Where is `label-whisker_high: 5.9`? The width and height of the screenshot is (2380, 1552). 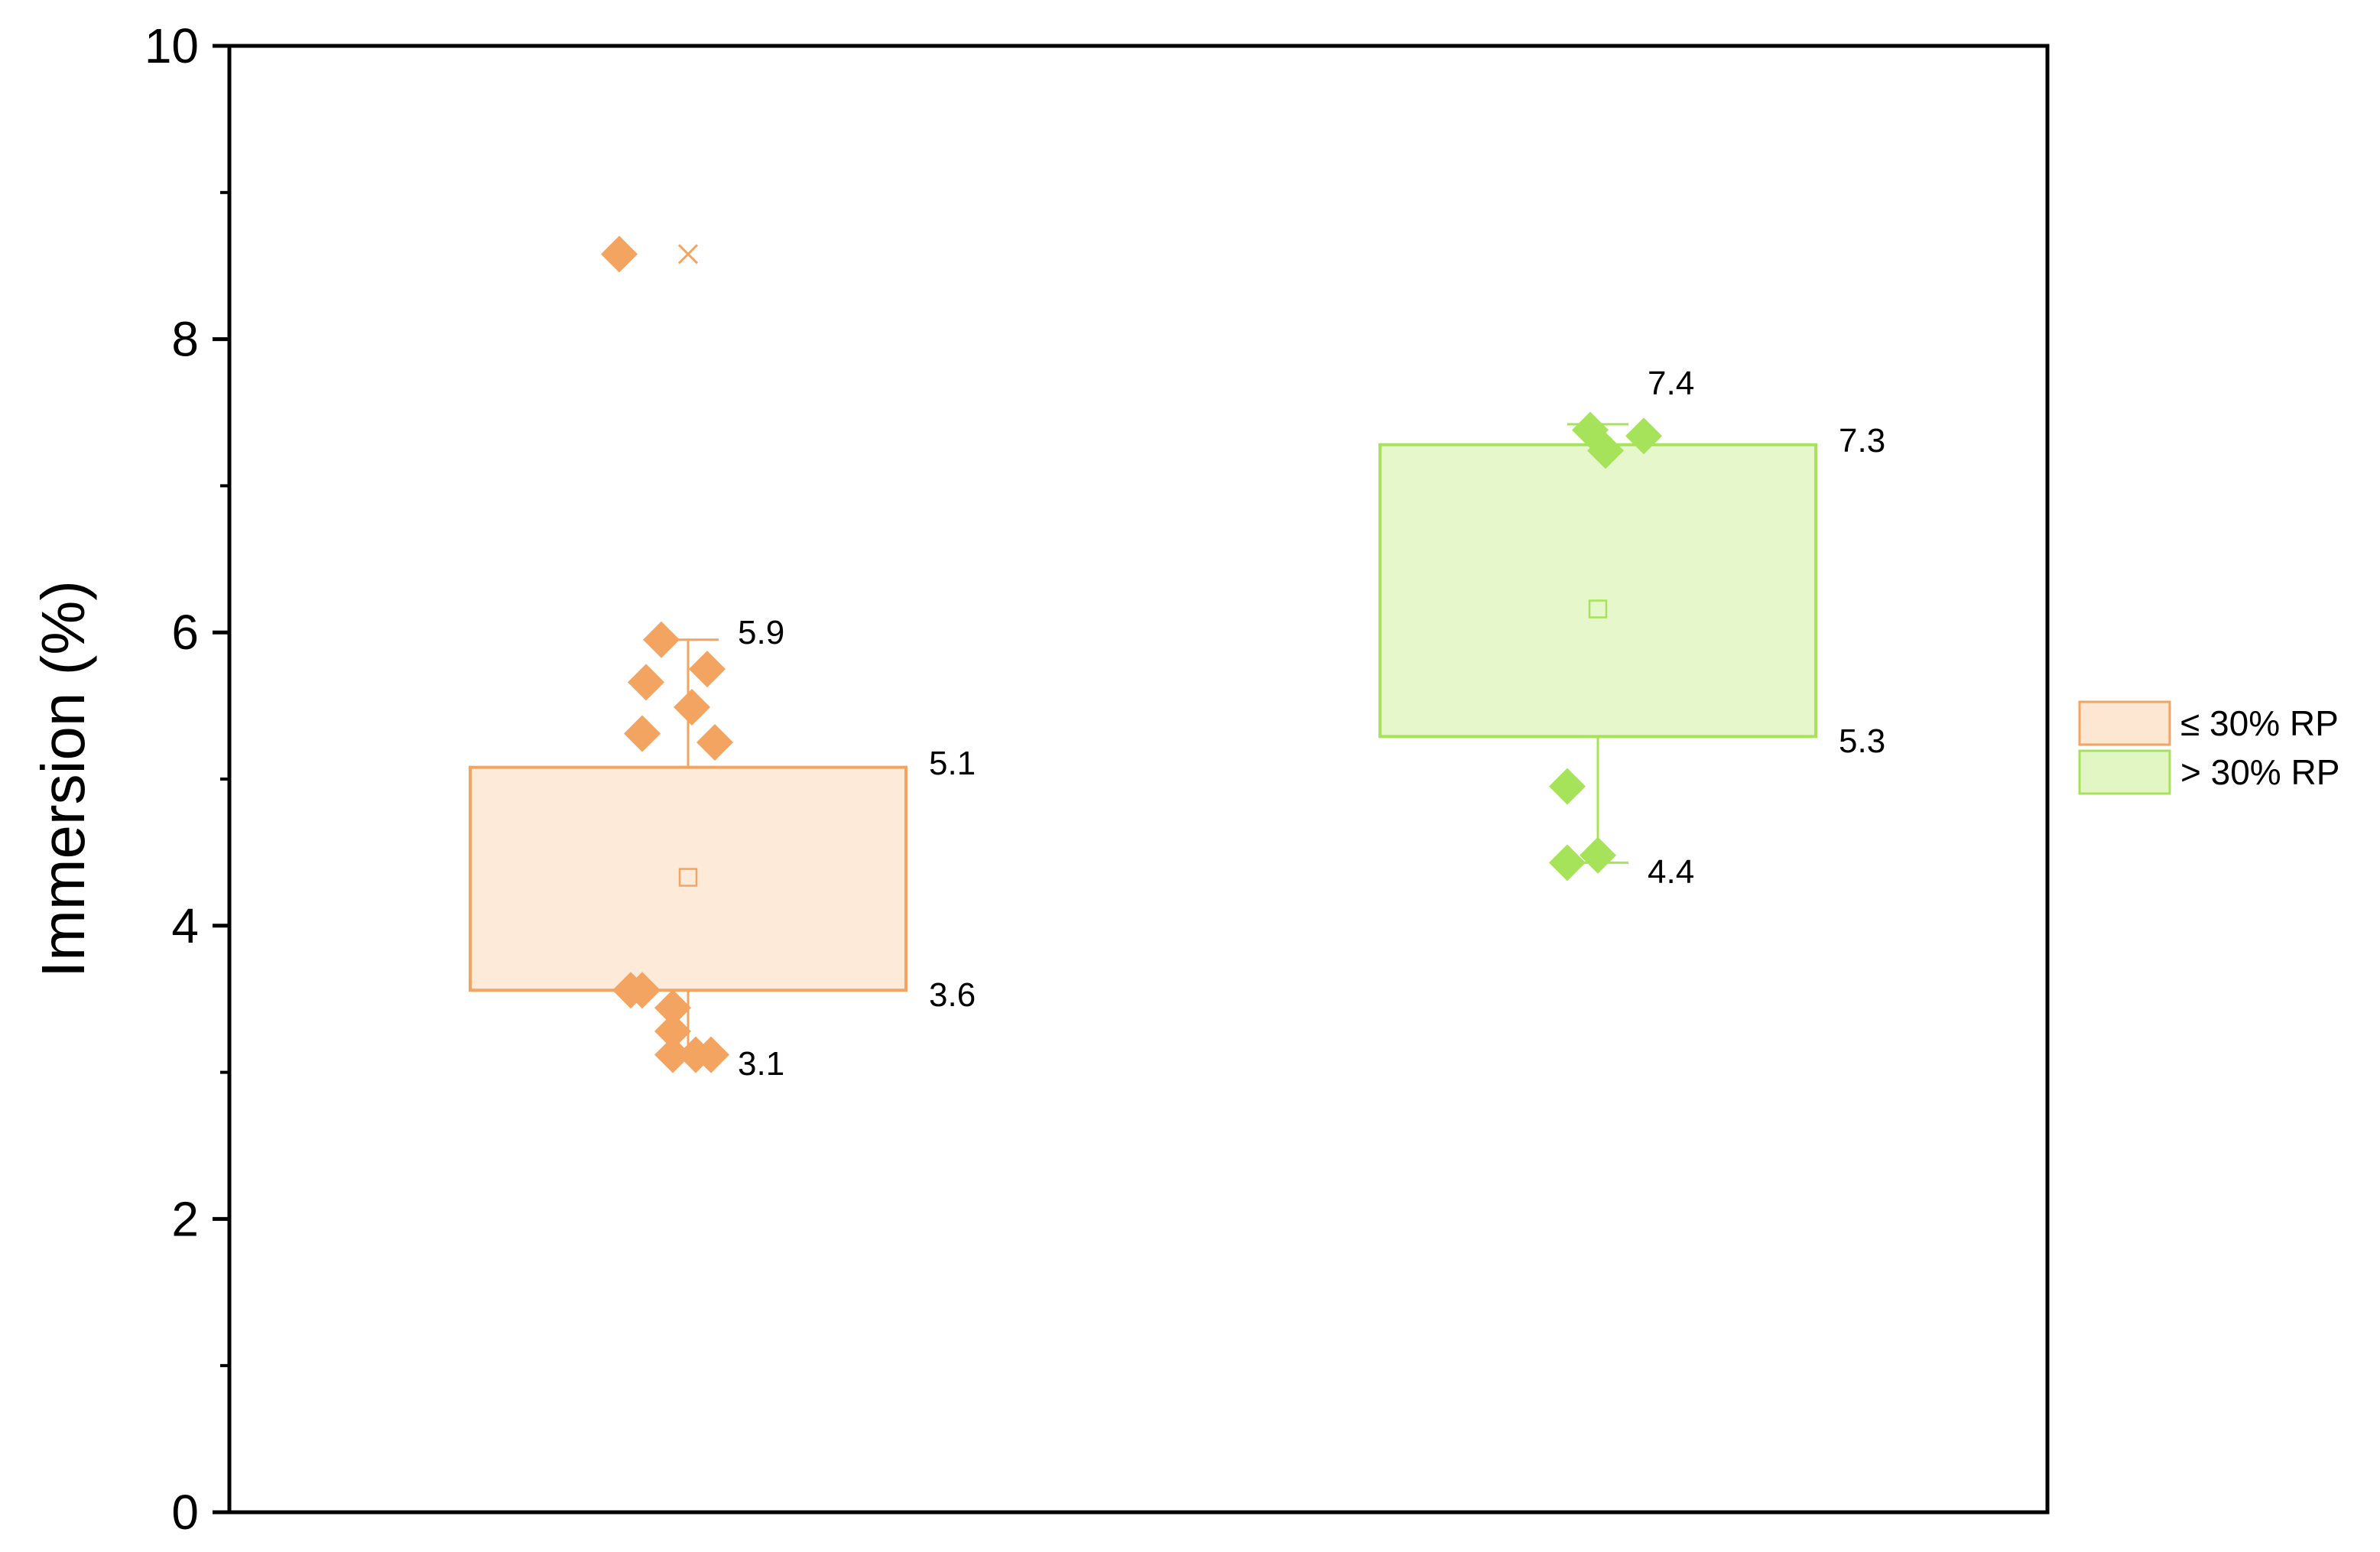 label-whisker_high: 5.9 is located at coordinates (761, 632).